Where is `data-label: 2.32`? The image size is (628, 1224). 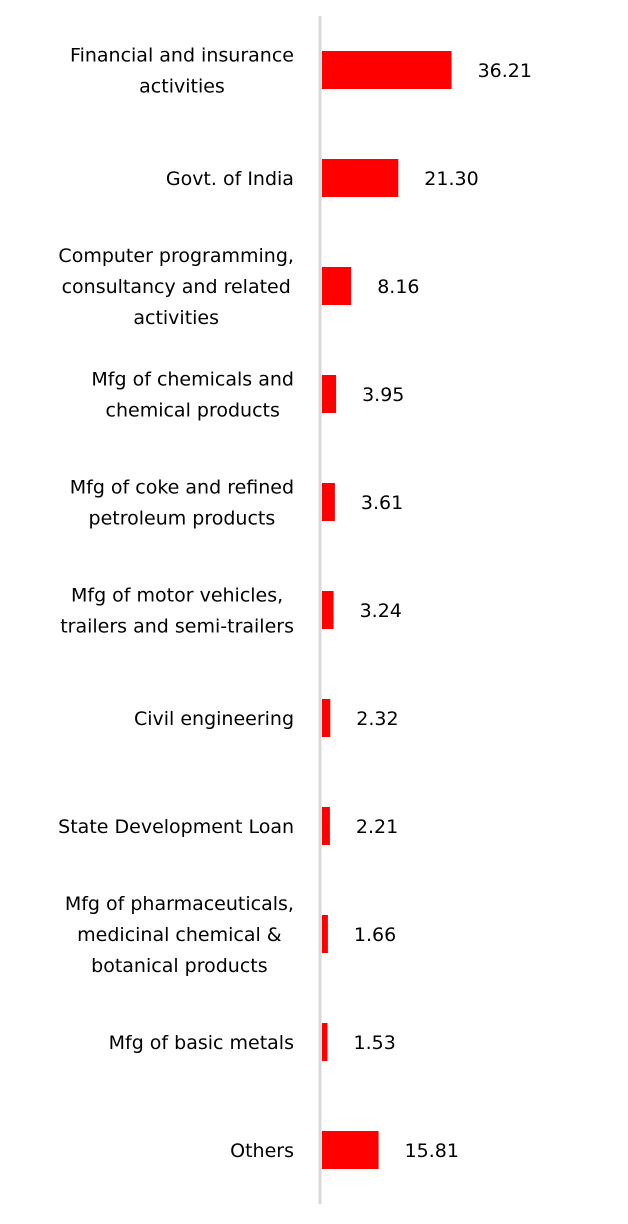
data-label: 2.32 is located at coordinates (377, 719).